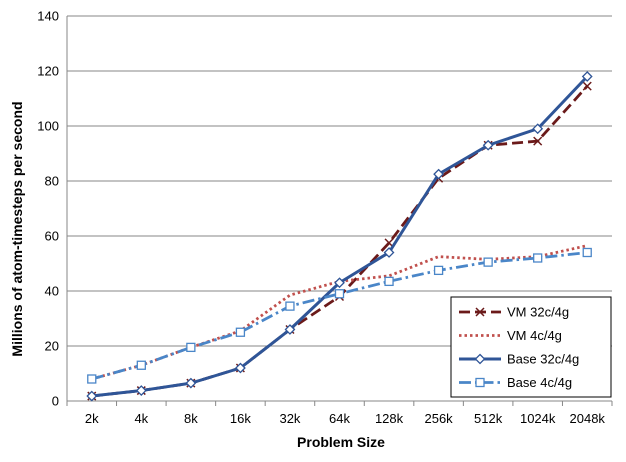  What do you see at coordinates (539, 382) in the screenshot?
I see `legend-label: Base 4c/4g` at bounding box center [539, 382].